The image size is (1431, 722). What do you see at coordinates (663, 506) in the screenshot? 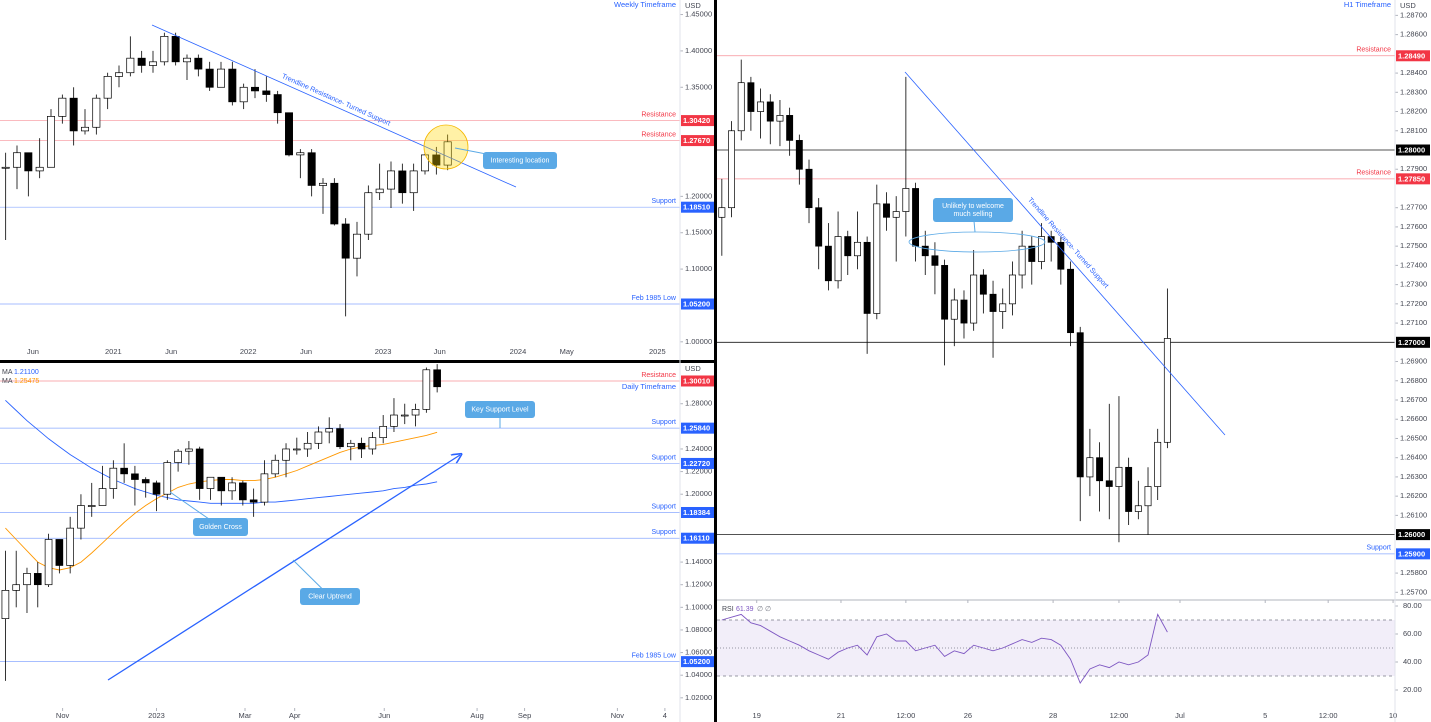
I see `level-label: Support` at bounding box center [663, 506].